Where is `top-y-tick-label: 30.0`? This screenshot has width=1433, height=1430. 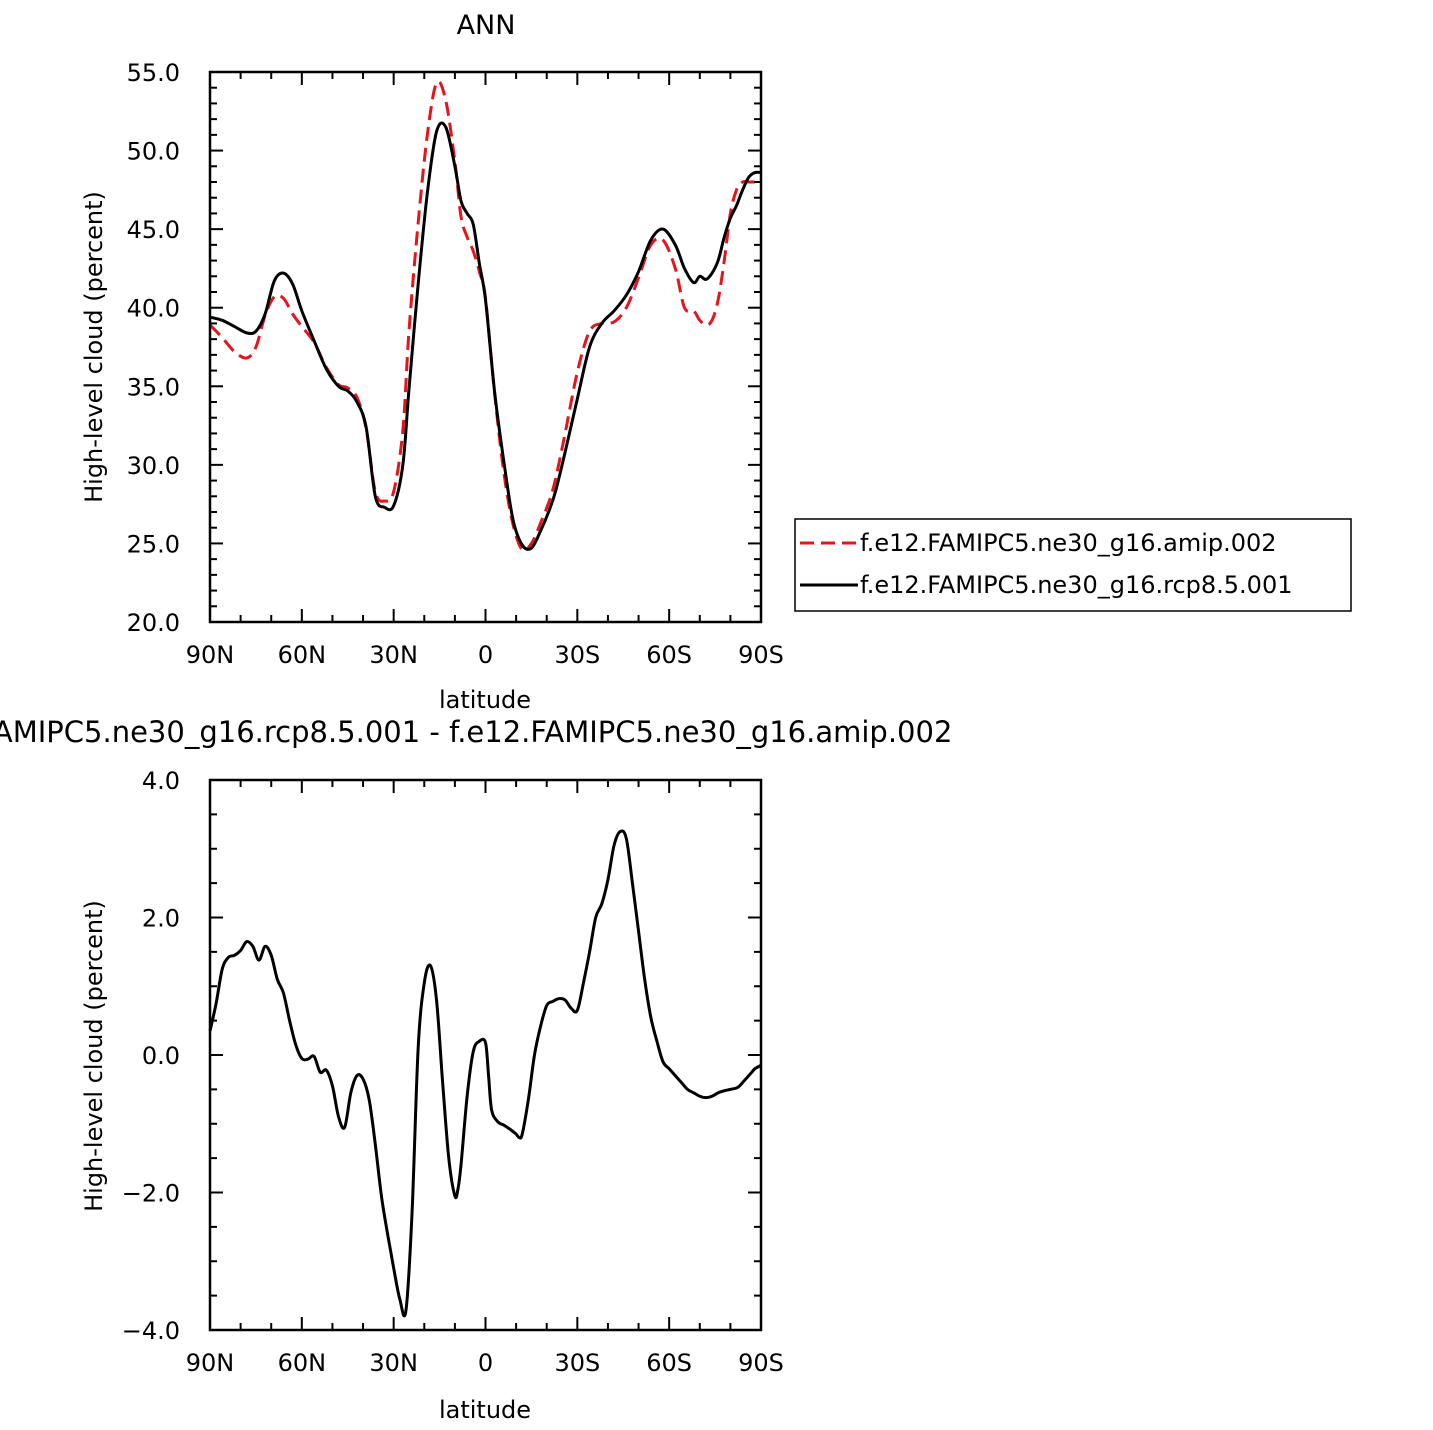
top-y-tick-label: 30.0 is located at coordinates (153, 466).